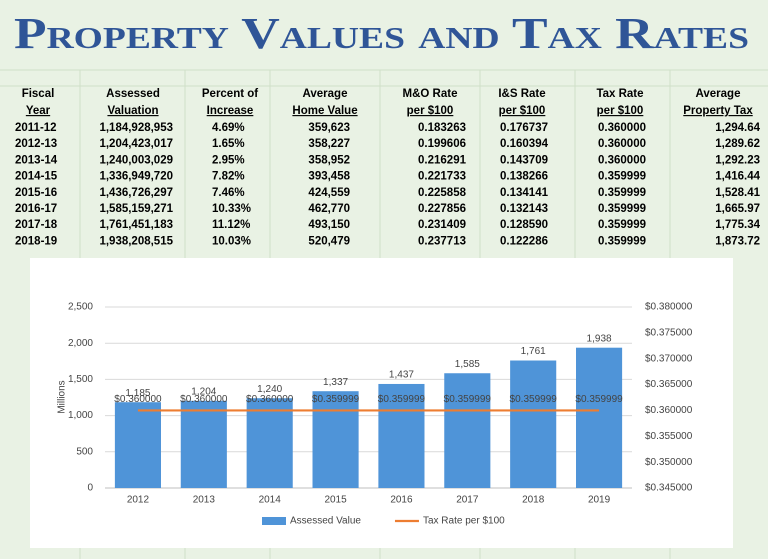 The height and width of the screenshot is (559, 768). I want to click on table-cell: 7.46%, so click(228, 193).